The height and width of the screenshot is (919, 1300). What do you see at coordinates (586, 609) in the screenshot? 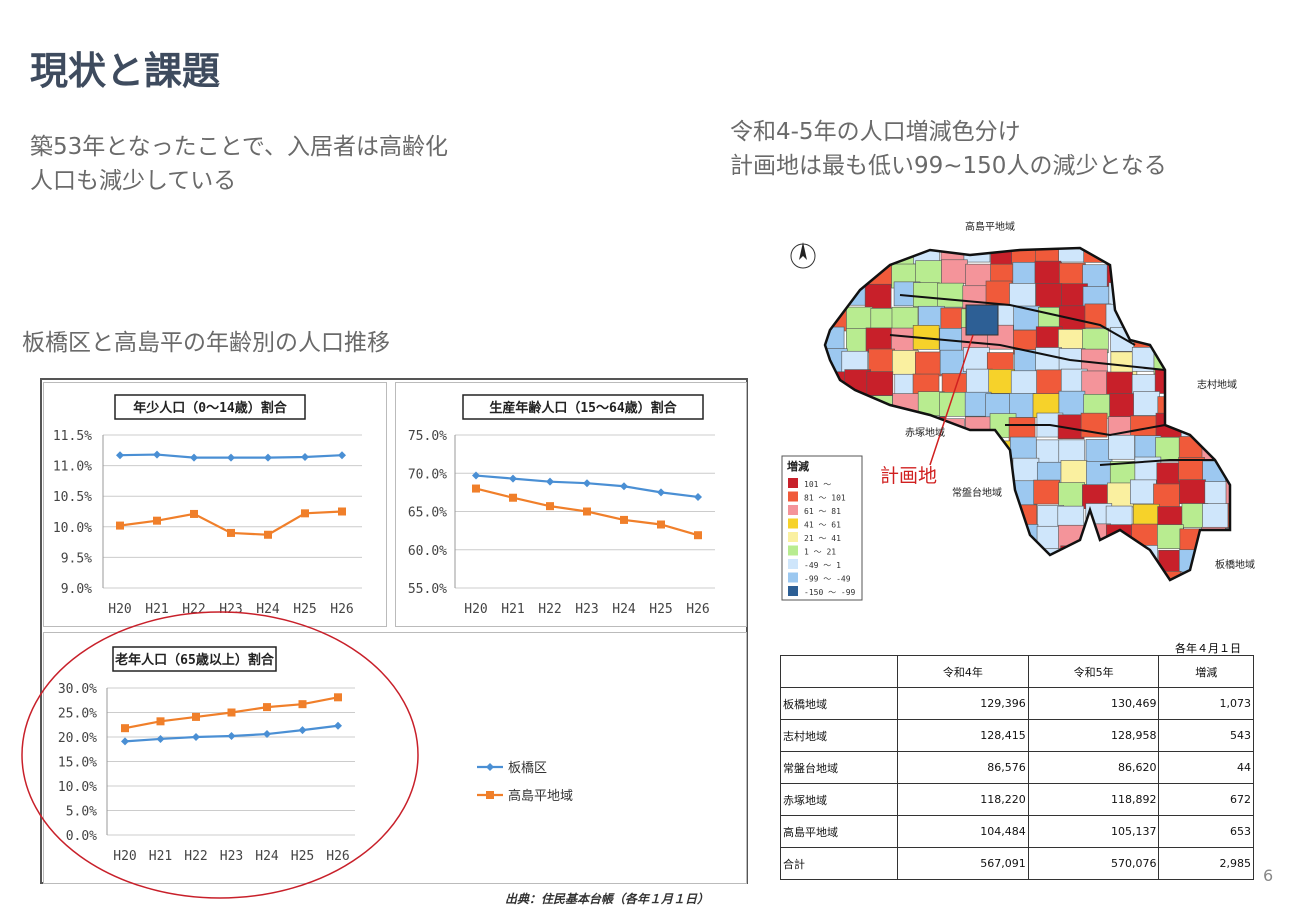
I see `x-tick-label: H23` at bounding box center [586, 609].